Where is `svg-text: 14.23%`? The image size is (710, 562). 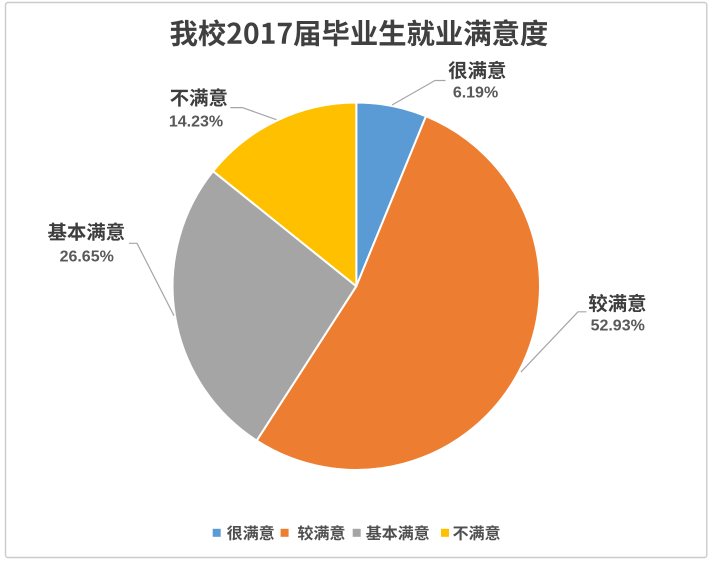 svg-text: 14.23% is located at coordinates (196, 122).